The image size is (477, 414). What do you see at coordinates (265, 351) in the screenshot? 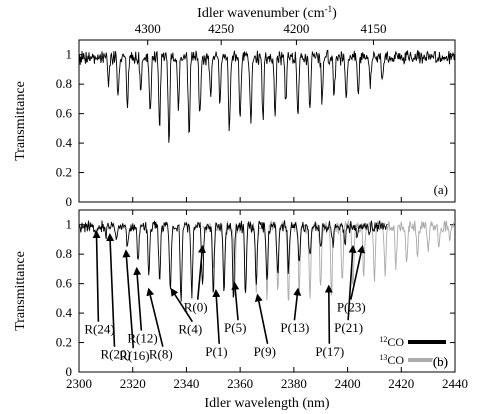
I see `line-label: P(9)` at bounding box center [265, 351].